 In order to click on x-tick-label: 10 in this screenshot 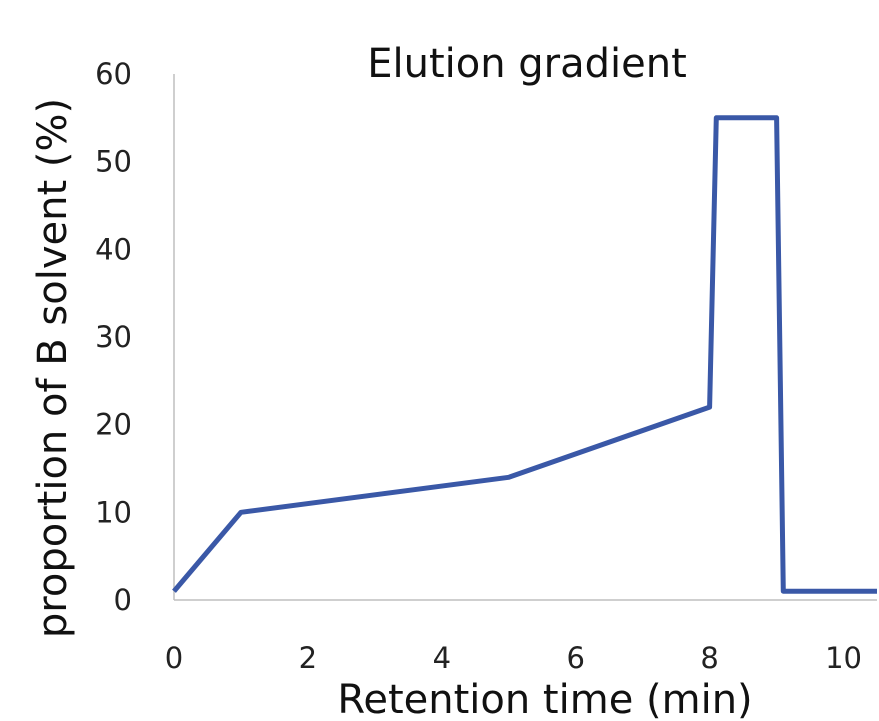, I will do `click(843, 658)`.